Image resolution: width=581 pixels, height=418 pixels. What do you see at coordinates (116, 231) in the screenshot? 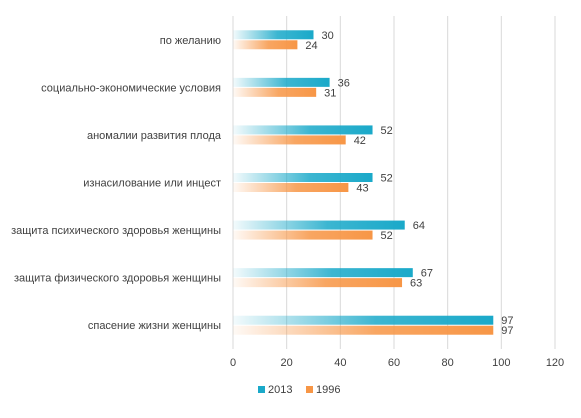
I see `category-label: защита психического здоровья женщины` at bounding box center [116, 231].